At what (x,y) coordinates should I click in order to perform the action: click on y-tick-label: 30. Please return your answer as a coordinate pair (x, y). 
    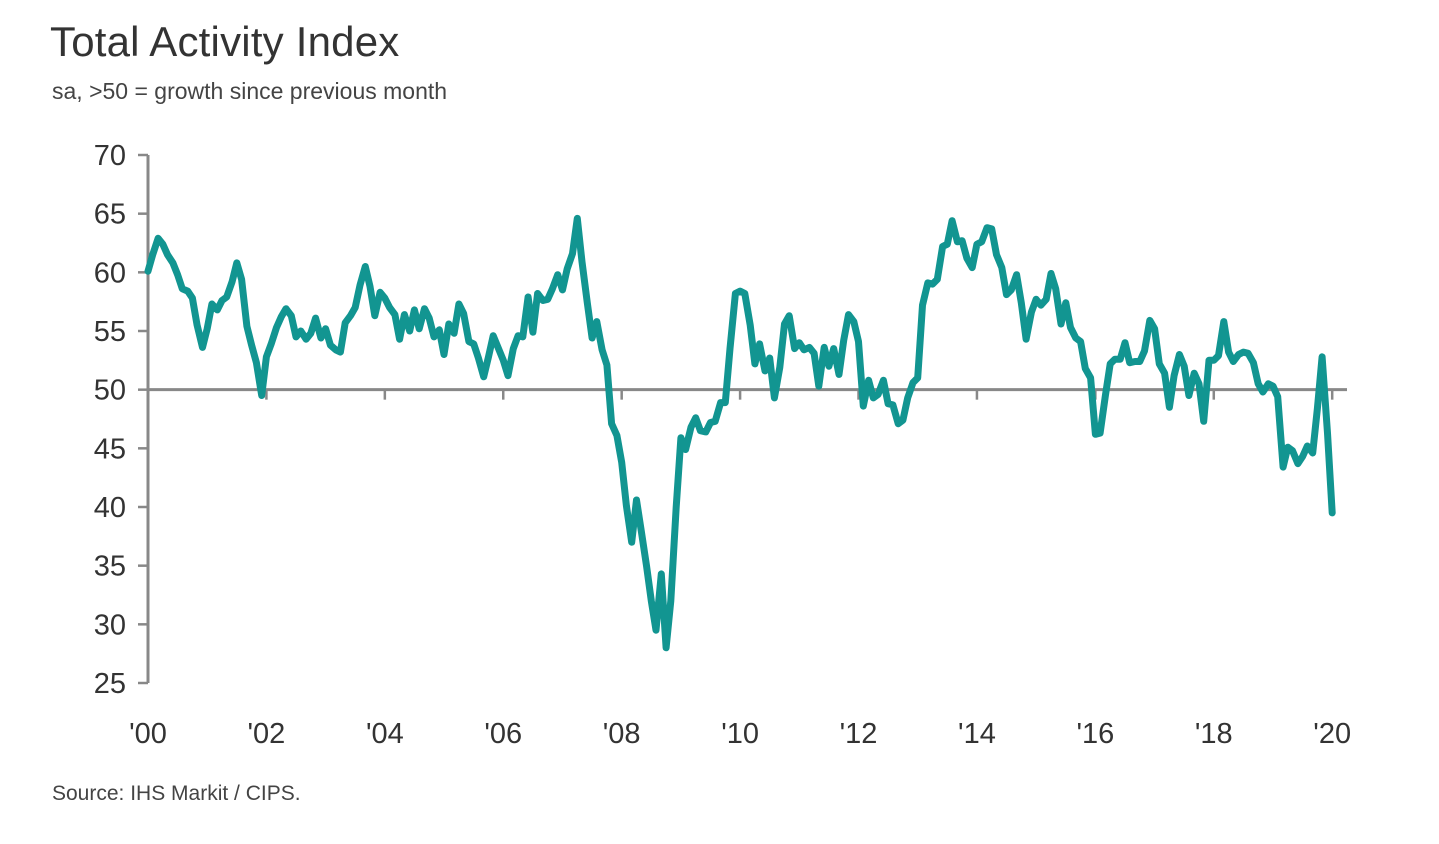
    Looking at the image, I should click on (110, 625).